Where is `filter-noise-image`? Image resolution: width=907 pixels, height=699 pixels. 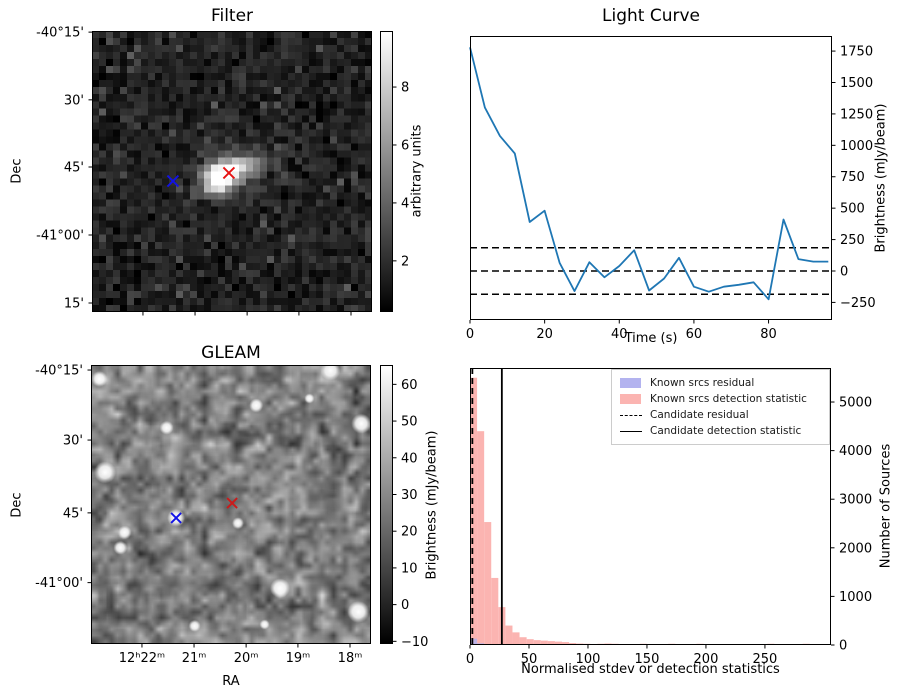
filter-noise-image is located at coordinates (232, 171).